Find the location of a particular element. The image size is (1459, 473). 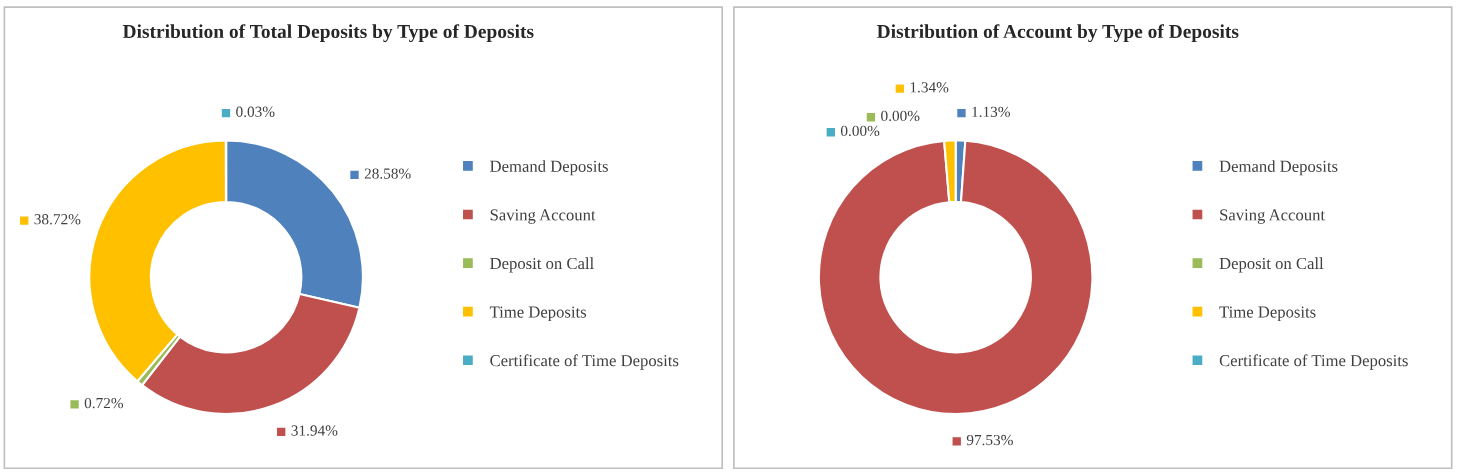

data-label: 97.53% is located at coordinates (989, 440).